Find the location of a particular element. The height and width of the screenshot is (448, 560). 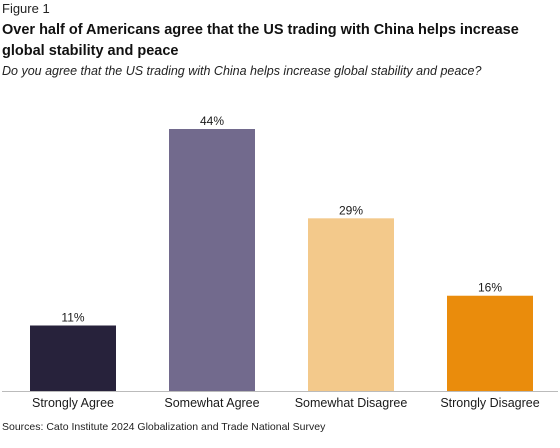

figure-label: Figure 1 is located at coordinates (26, 8).